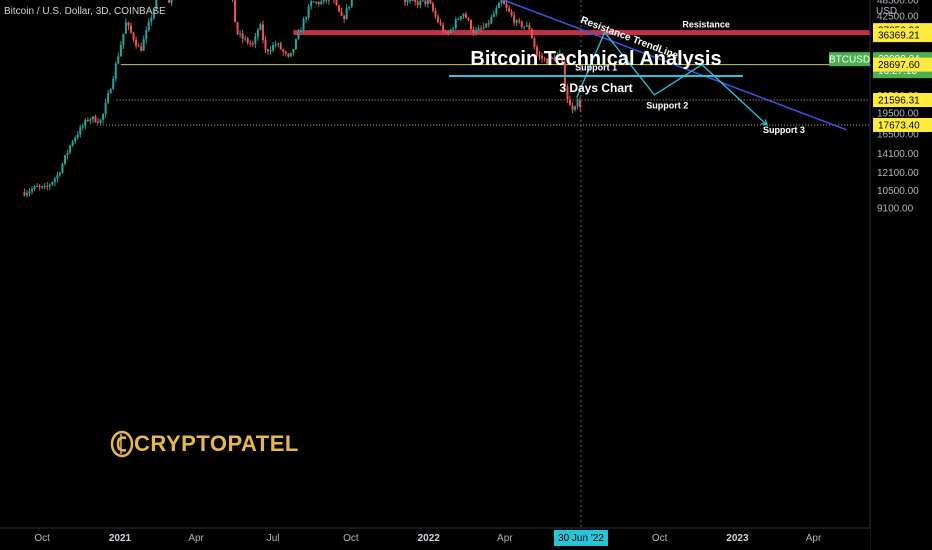  I want to click on price-tag-label: 17673.40, so click(899, 125).